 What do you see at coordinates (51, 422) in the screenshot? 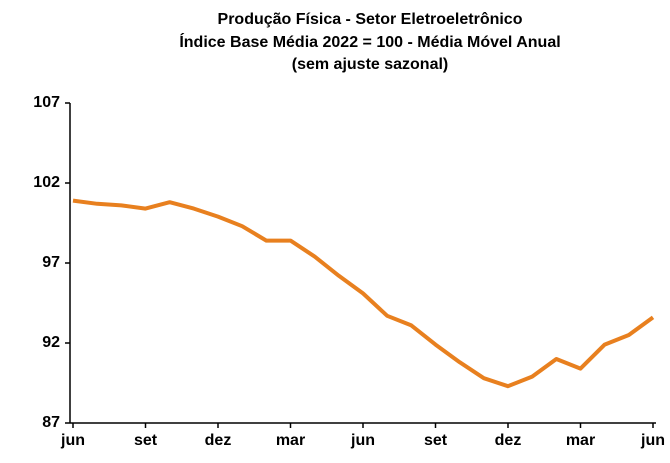
I see `y-tick-label: 87` at bounding box center [51, 422].